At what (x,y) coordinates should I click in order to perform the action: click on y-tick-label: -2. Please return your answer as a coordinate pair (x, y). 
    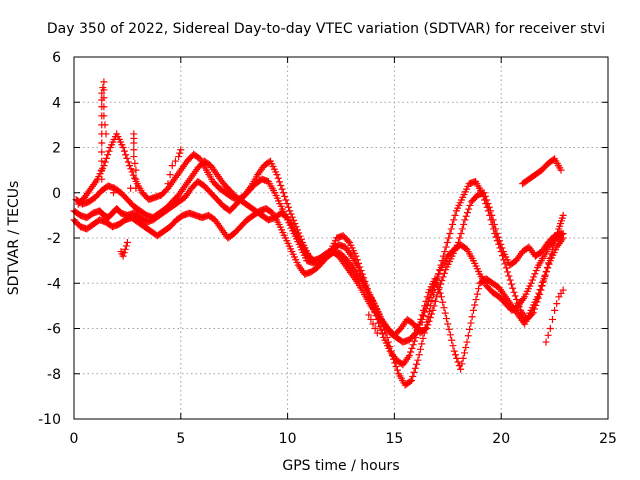
    Looking at the image, I should click on (54, 239).